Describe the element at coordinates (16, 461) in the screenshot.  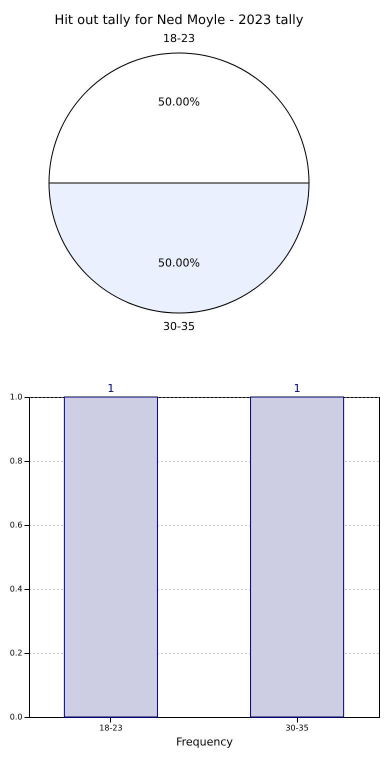
I see `y-tick-label: 0.8` at that location.